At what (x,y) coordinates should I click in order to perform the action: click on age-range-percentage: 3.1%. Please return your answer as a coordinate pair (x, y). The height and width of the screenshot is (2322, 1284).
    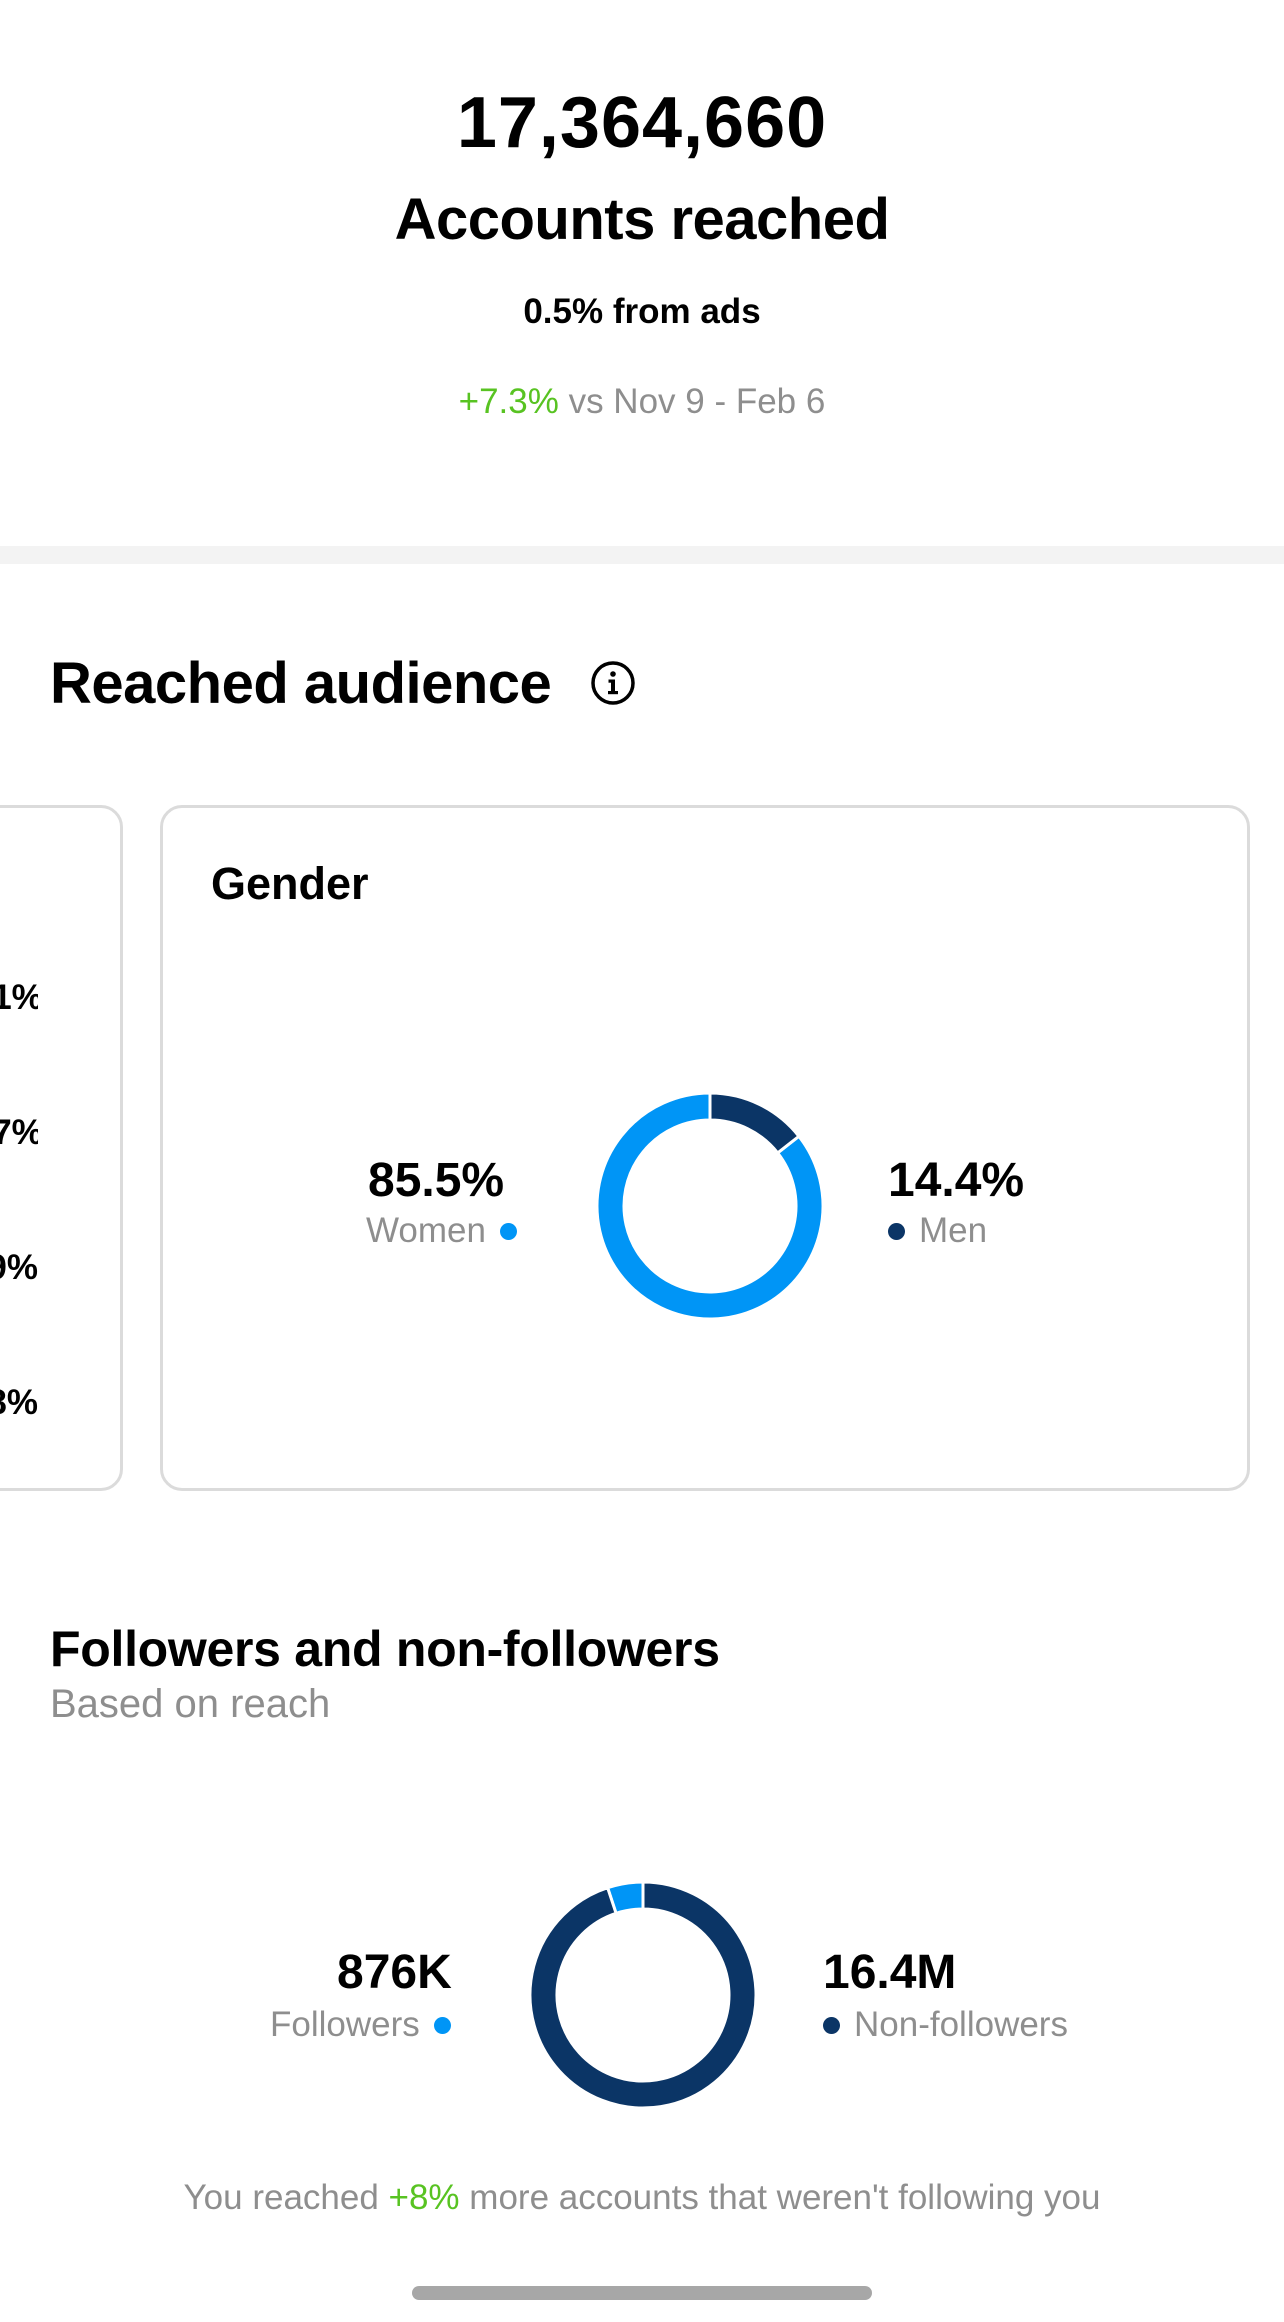
    Looking at the image, I should click on (19, 997).